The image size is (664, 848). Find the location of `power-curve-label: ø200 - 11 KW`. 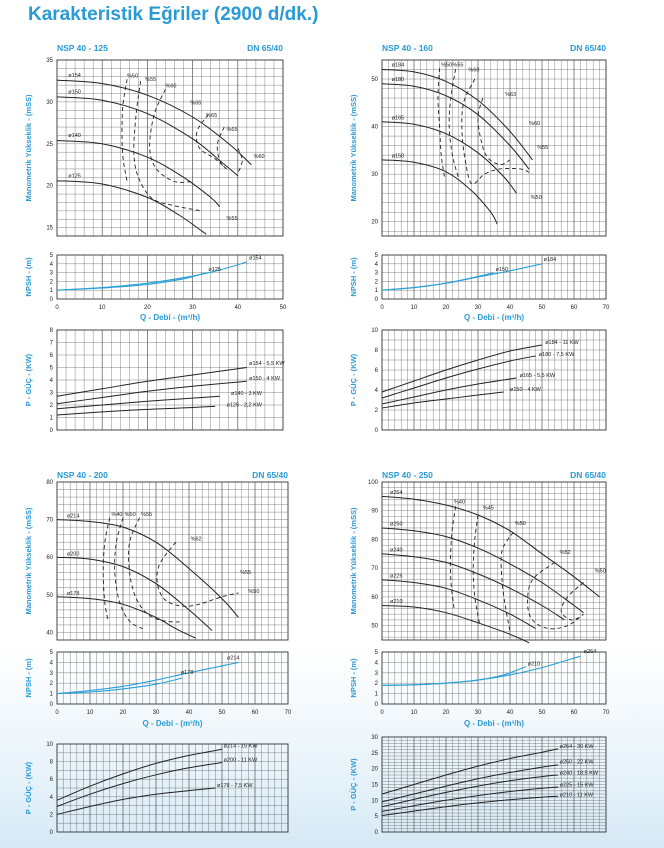

power-curve-label: ø200 - 11 KW is located at coordinates (241, 761).